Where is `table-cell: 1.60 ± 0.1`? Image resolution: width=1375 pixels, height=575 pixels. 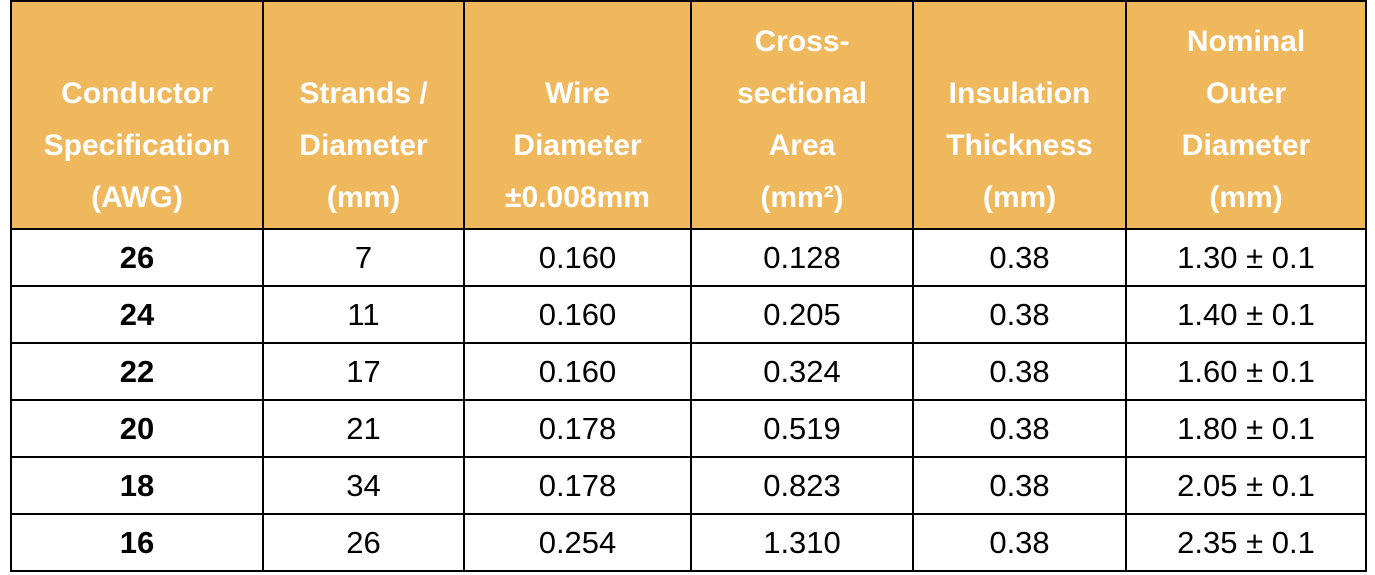 table-cell: 1.60 ± 0.1 is located at coordinates (1246, 371).